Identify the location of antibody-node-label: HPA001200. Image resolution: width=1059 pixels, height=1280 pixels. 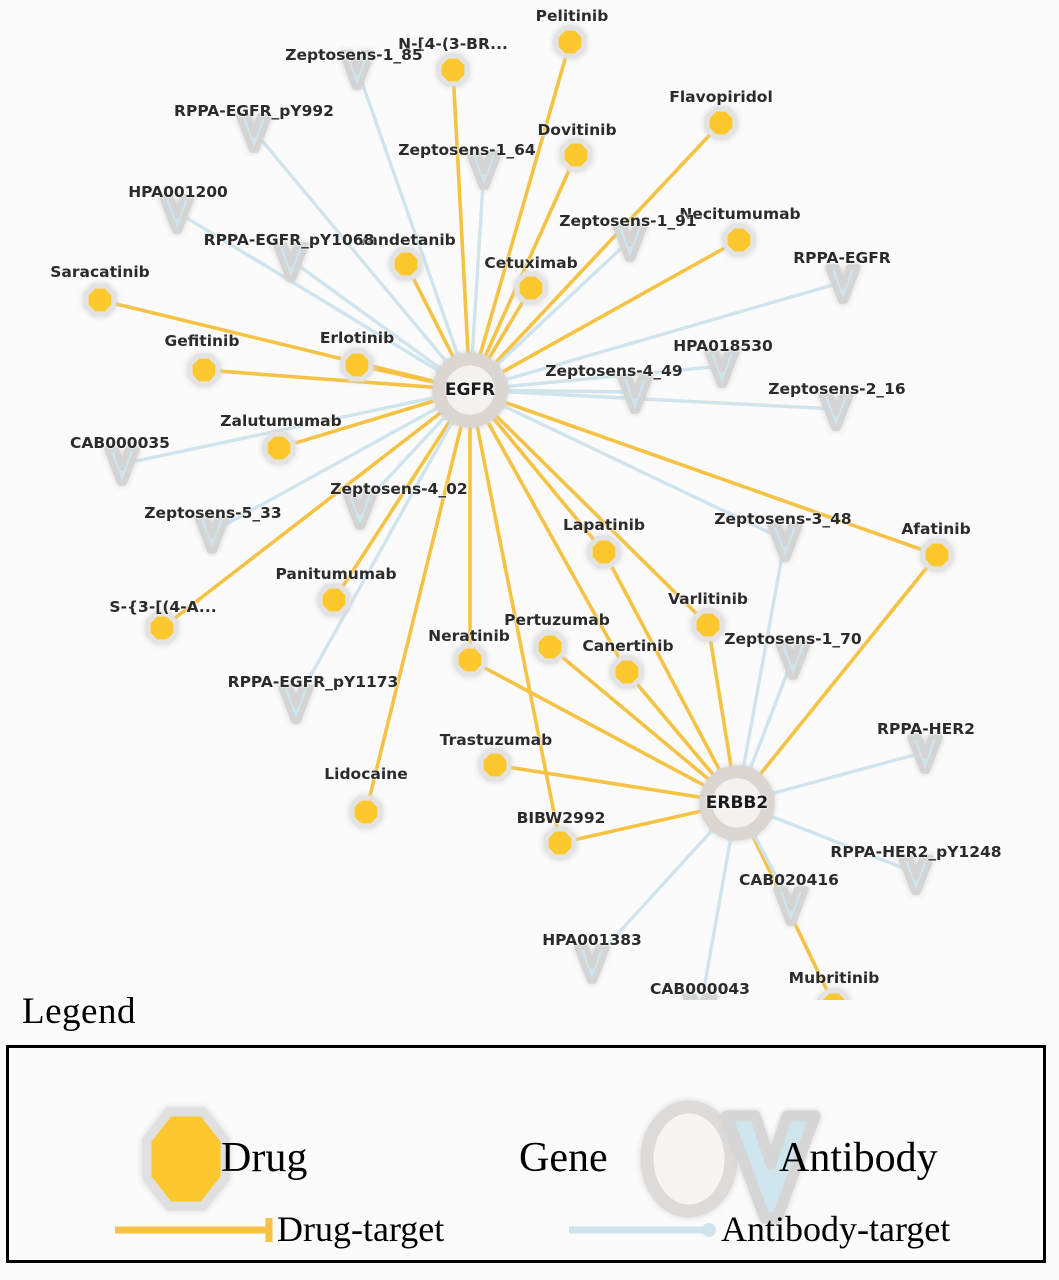
(178, 192).